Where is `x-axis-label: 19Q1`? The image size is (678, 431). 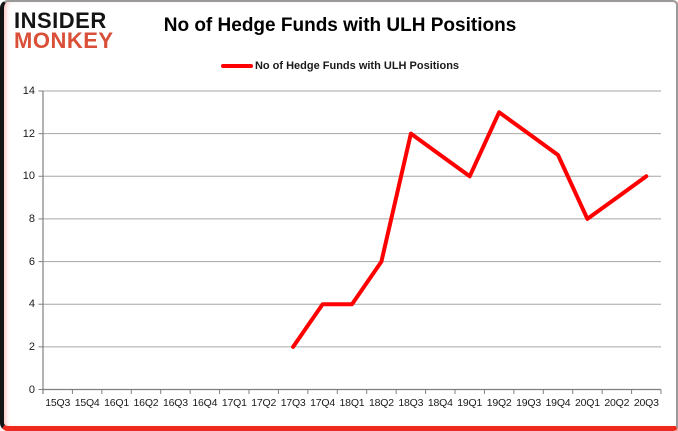
x-axis-label: 19Q1 is located at coordinates (470, 402).